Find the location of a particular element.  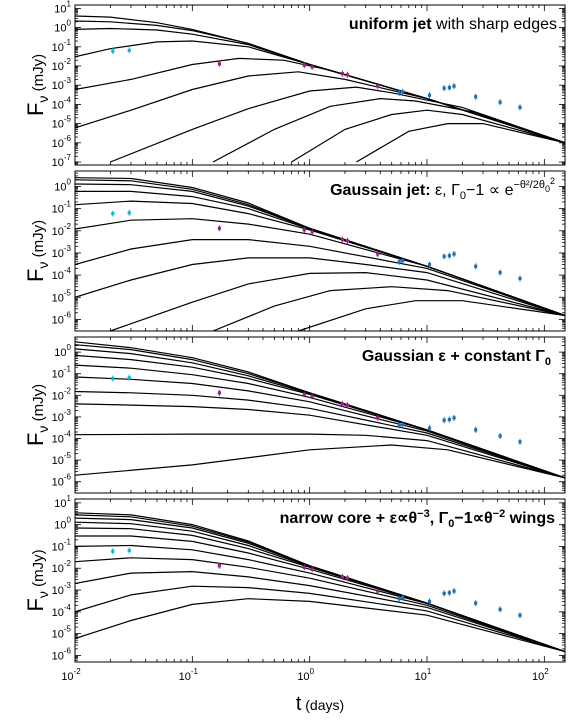

panel-title: uniform jet with sharp edges is located at coordinates (453, 24).